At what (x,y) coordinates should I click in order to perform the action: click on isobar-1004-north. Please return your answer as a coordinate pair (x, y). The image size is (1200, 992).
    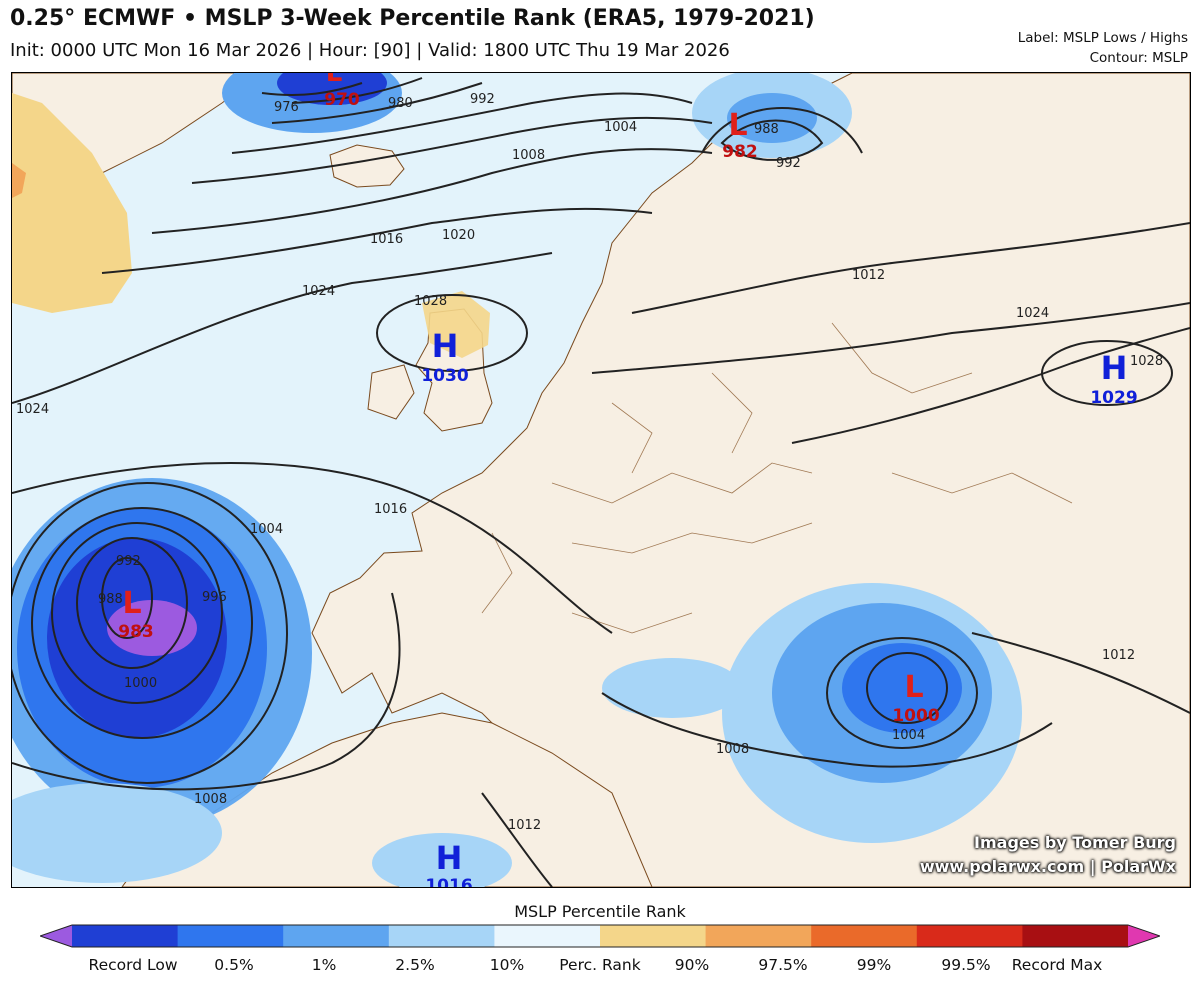
    Looking at the image, I should click on (462, 123).